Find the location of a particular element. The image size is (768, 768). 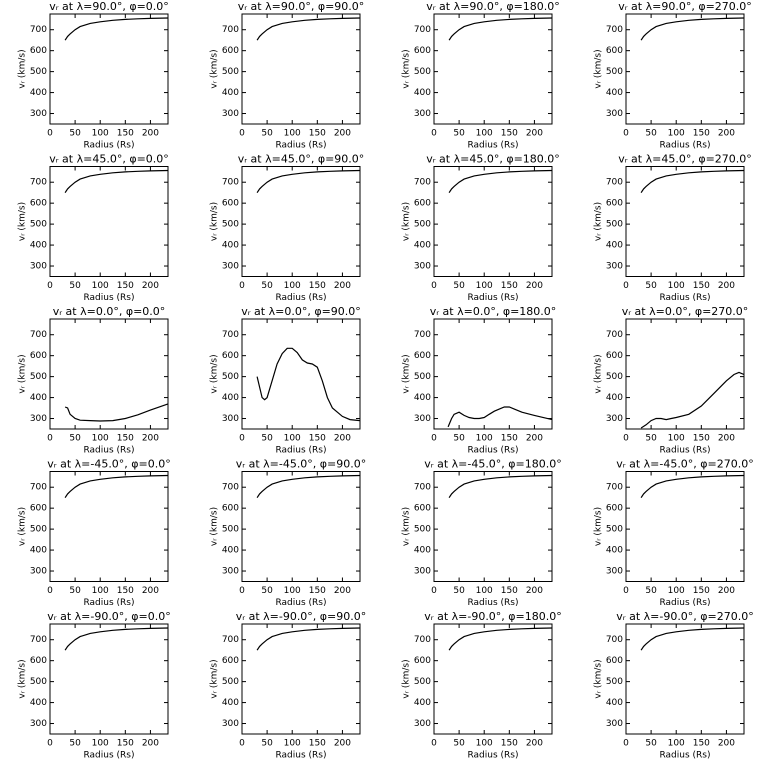

chart-title: vᵣ at λ=90.0°, φ=0.0° is located at coordinates (109, 6).